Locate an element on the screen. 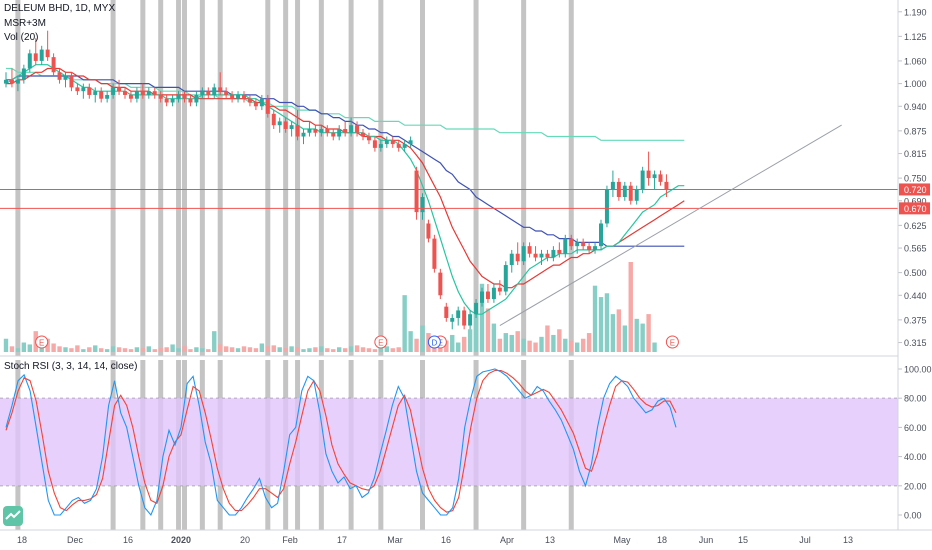 The image size is (932, 550). time-tick-0: 18 is located at coordinates (22, 540).